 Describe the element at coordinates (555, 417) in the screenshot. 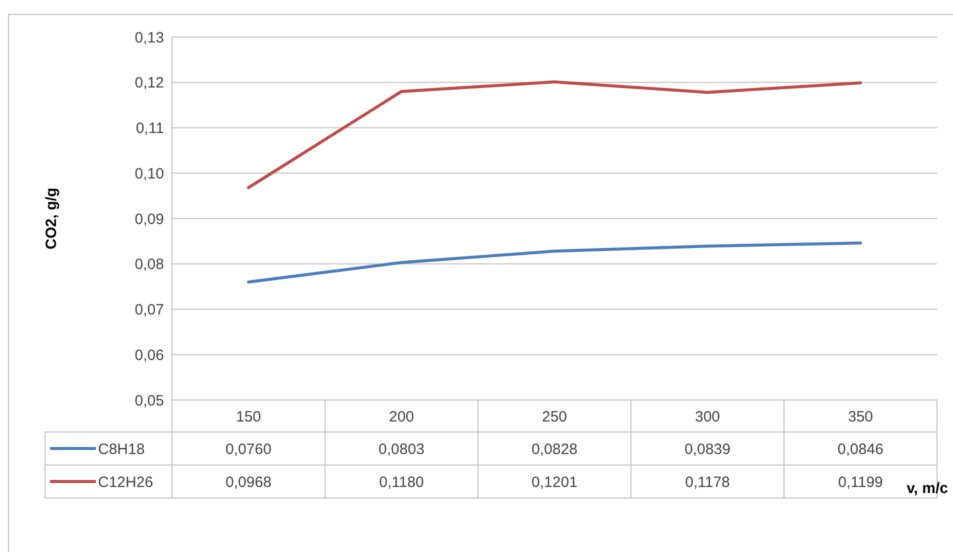

I see `x-tick-label: 250` at that location.